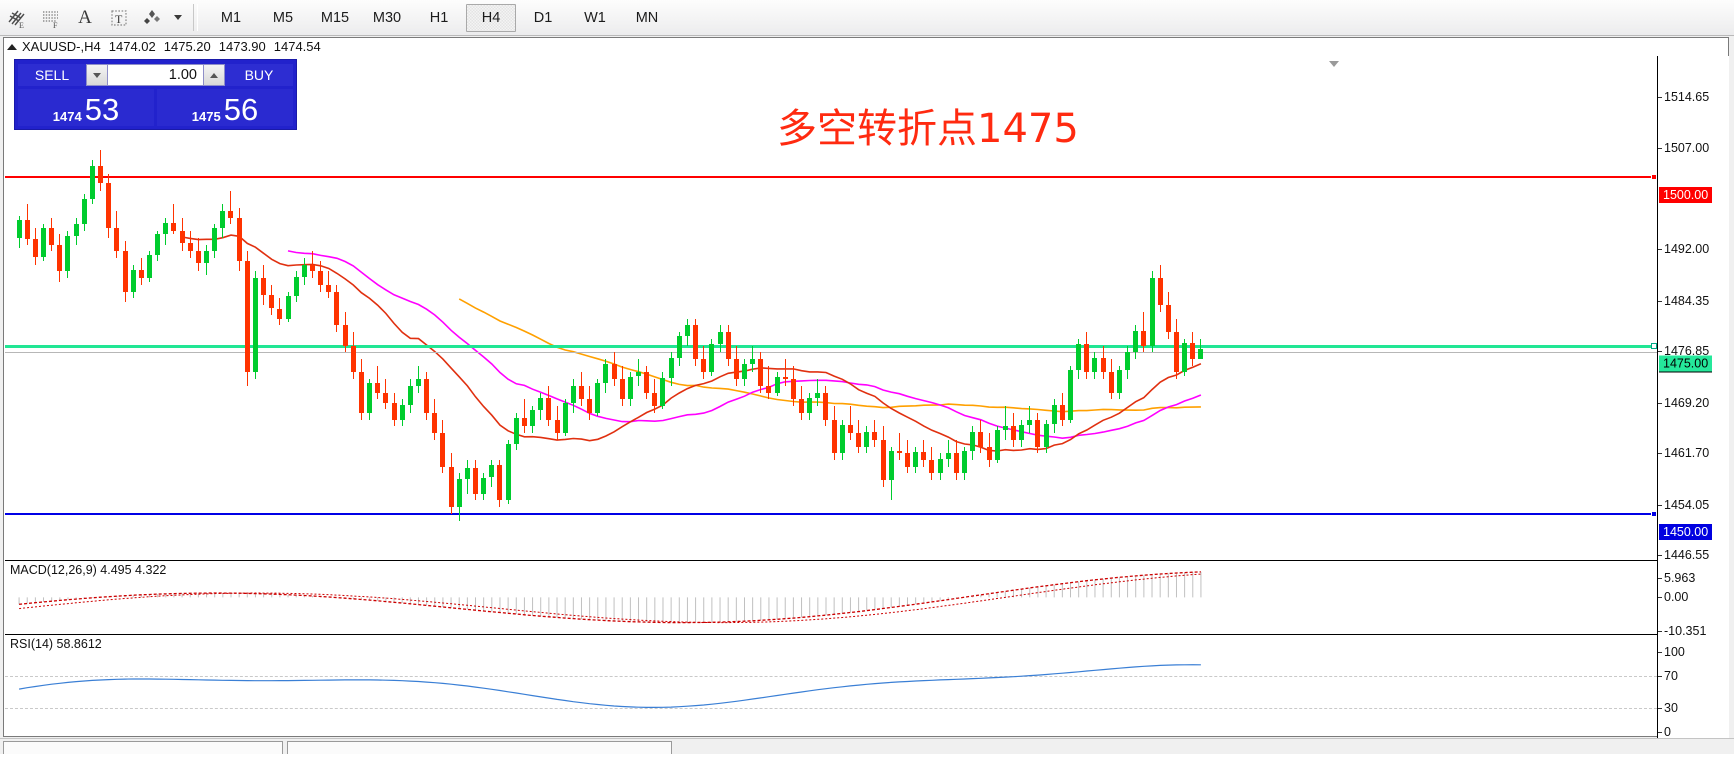 The width and height of the screenshot is (1734, 761). Describe the element at coordinates (51, 17) in the screenshot. I see `fibonacci-icon: F` at that location.